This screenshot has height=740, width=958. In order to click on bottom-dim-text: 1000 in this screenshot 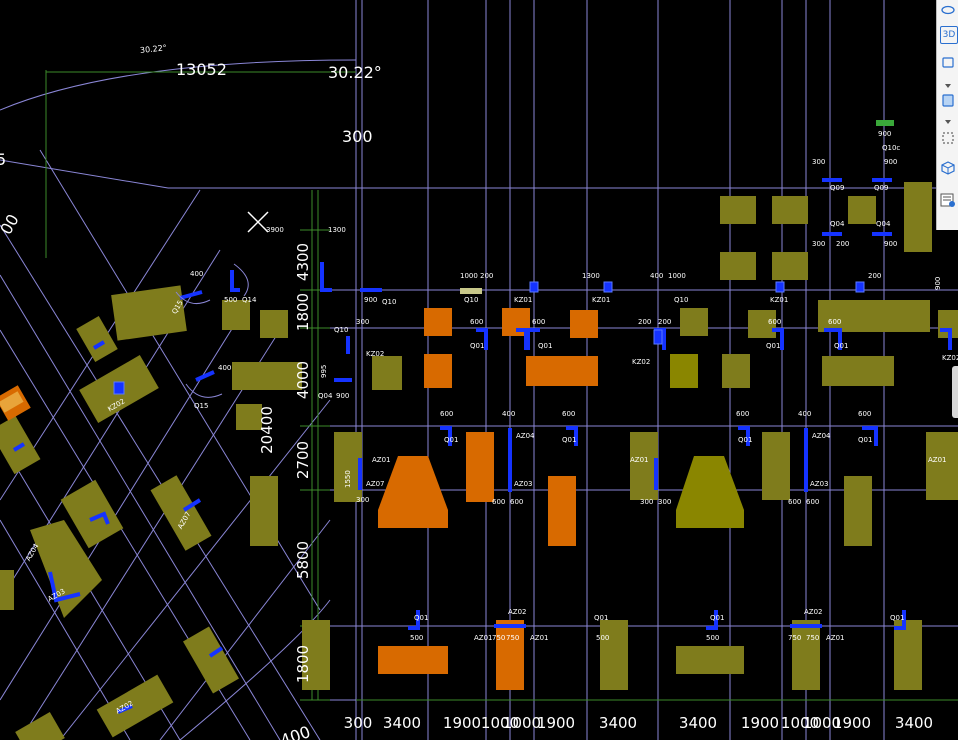, I will do `click(822, 723)`.